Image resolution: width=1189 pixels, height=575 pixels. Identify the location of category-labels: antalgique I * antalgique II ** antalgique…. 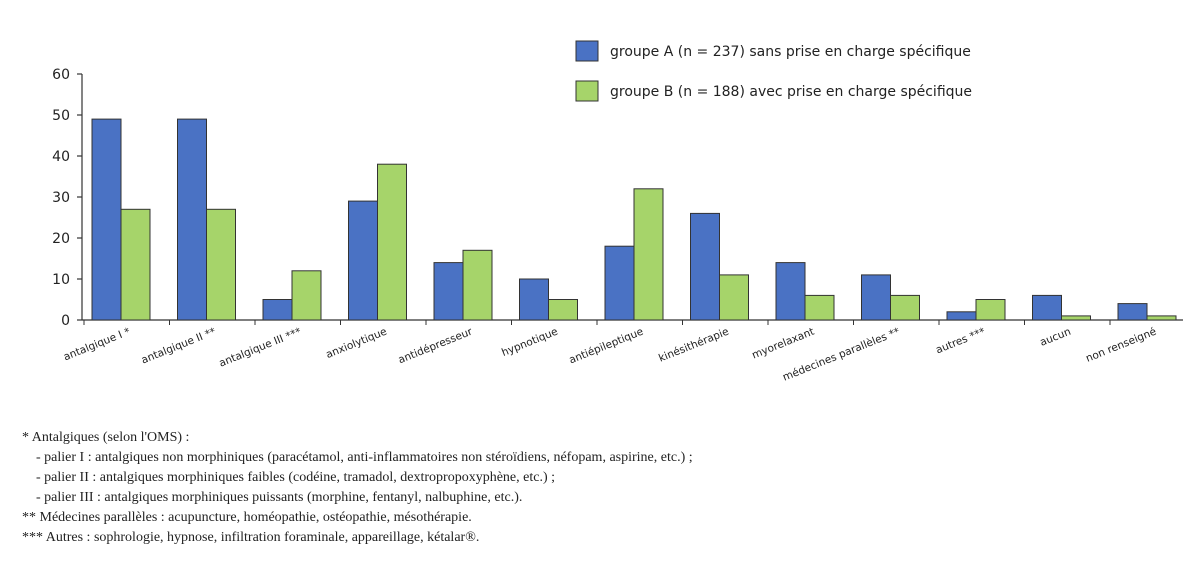
(610, 354).